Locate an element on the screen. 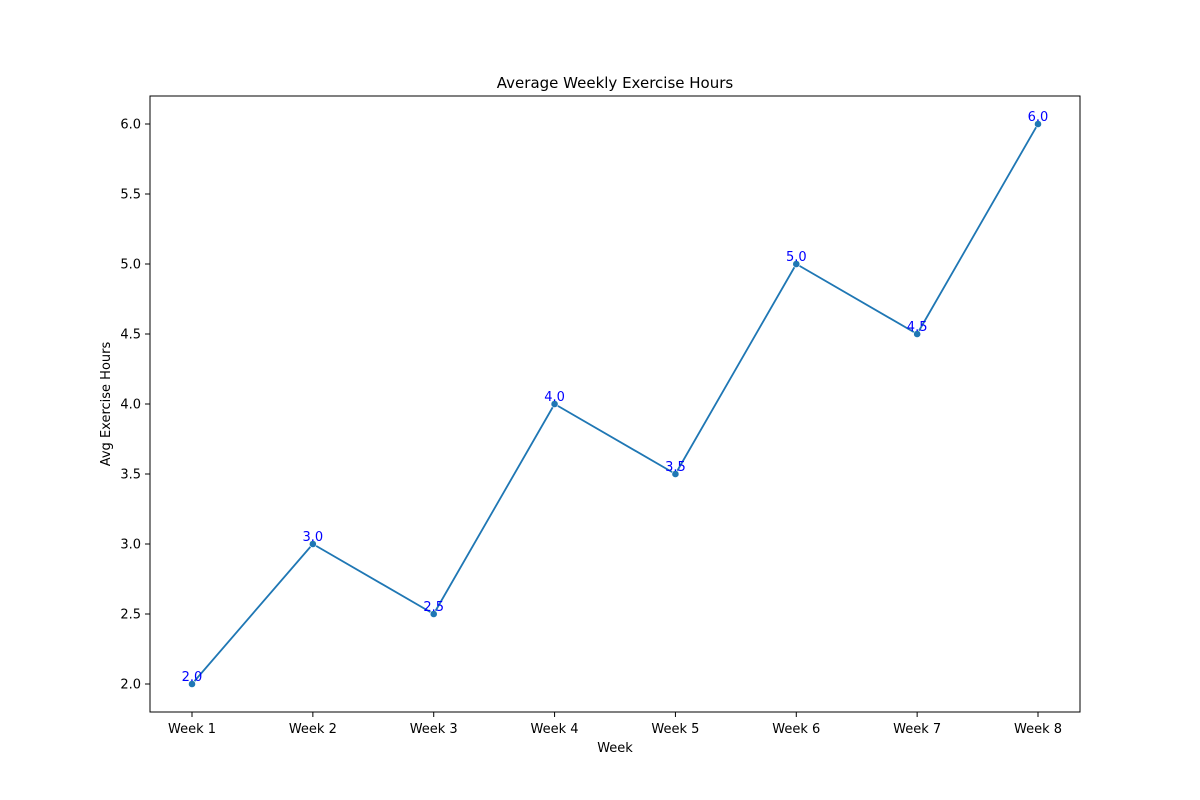 This screenshot has height=800, width=1200. y-tick-label: 2.0 is located at coordinates (130, 685).